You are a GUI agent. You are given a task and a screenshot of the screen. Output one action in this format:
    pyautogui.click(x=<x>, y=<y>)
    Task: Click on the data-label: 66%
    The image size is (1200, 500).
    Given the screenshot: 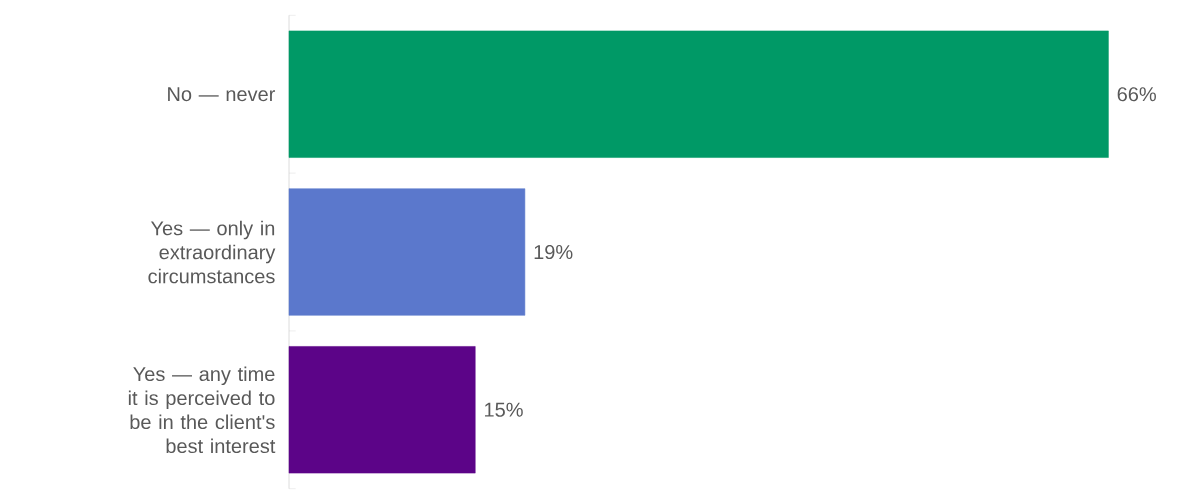 What is the action you would take?
    pyautogui.click(x=1136, y=94)
    